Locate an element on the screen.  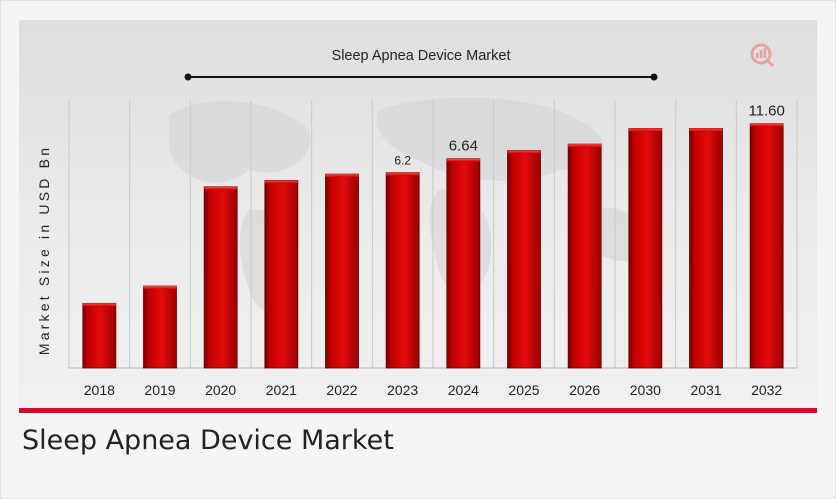
x-tick-2025: 2025 is located at coordinates (523, 390).